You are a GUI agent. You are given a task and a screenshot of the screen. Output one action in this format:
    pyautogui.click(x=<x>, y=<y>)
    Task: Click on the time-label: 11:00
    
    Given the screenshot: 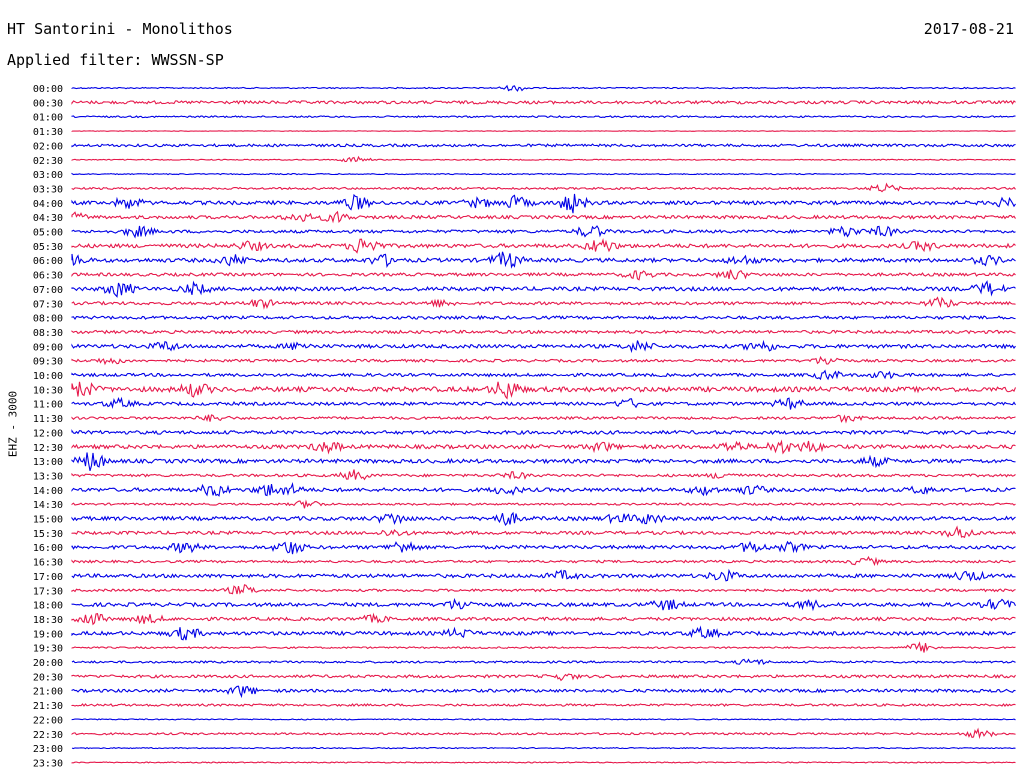 What is the action you would take?
    pyautogui.click(x=48, y=405)
    